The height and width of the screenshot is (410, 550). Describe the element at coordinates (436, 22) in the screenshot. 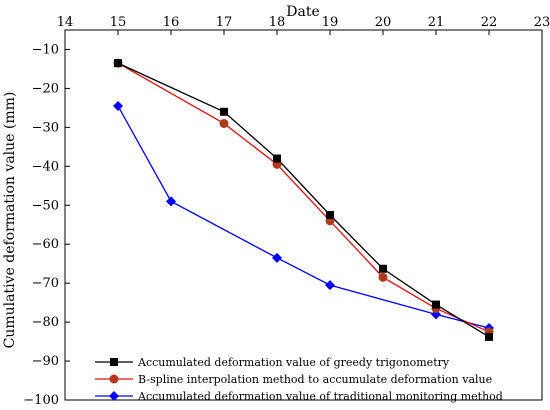

I see `x-tick-label: 21` at that location.